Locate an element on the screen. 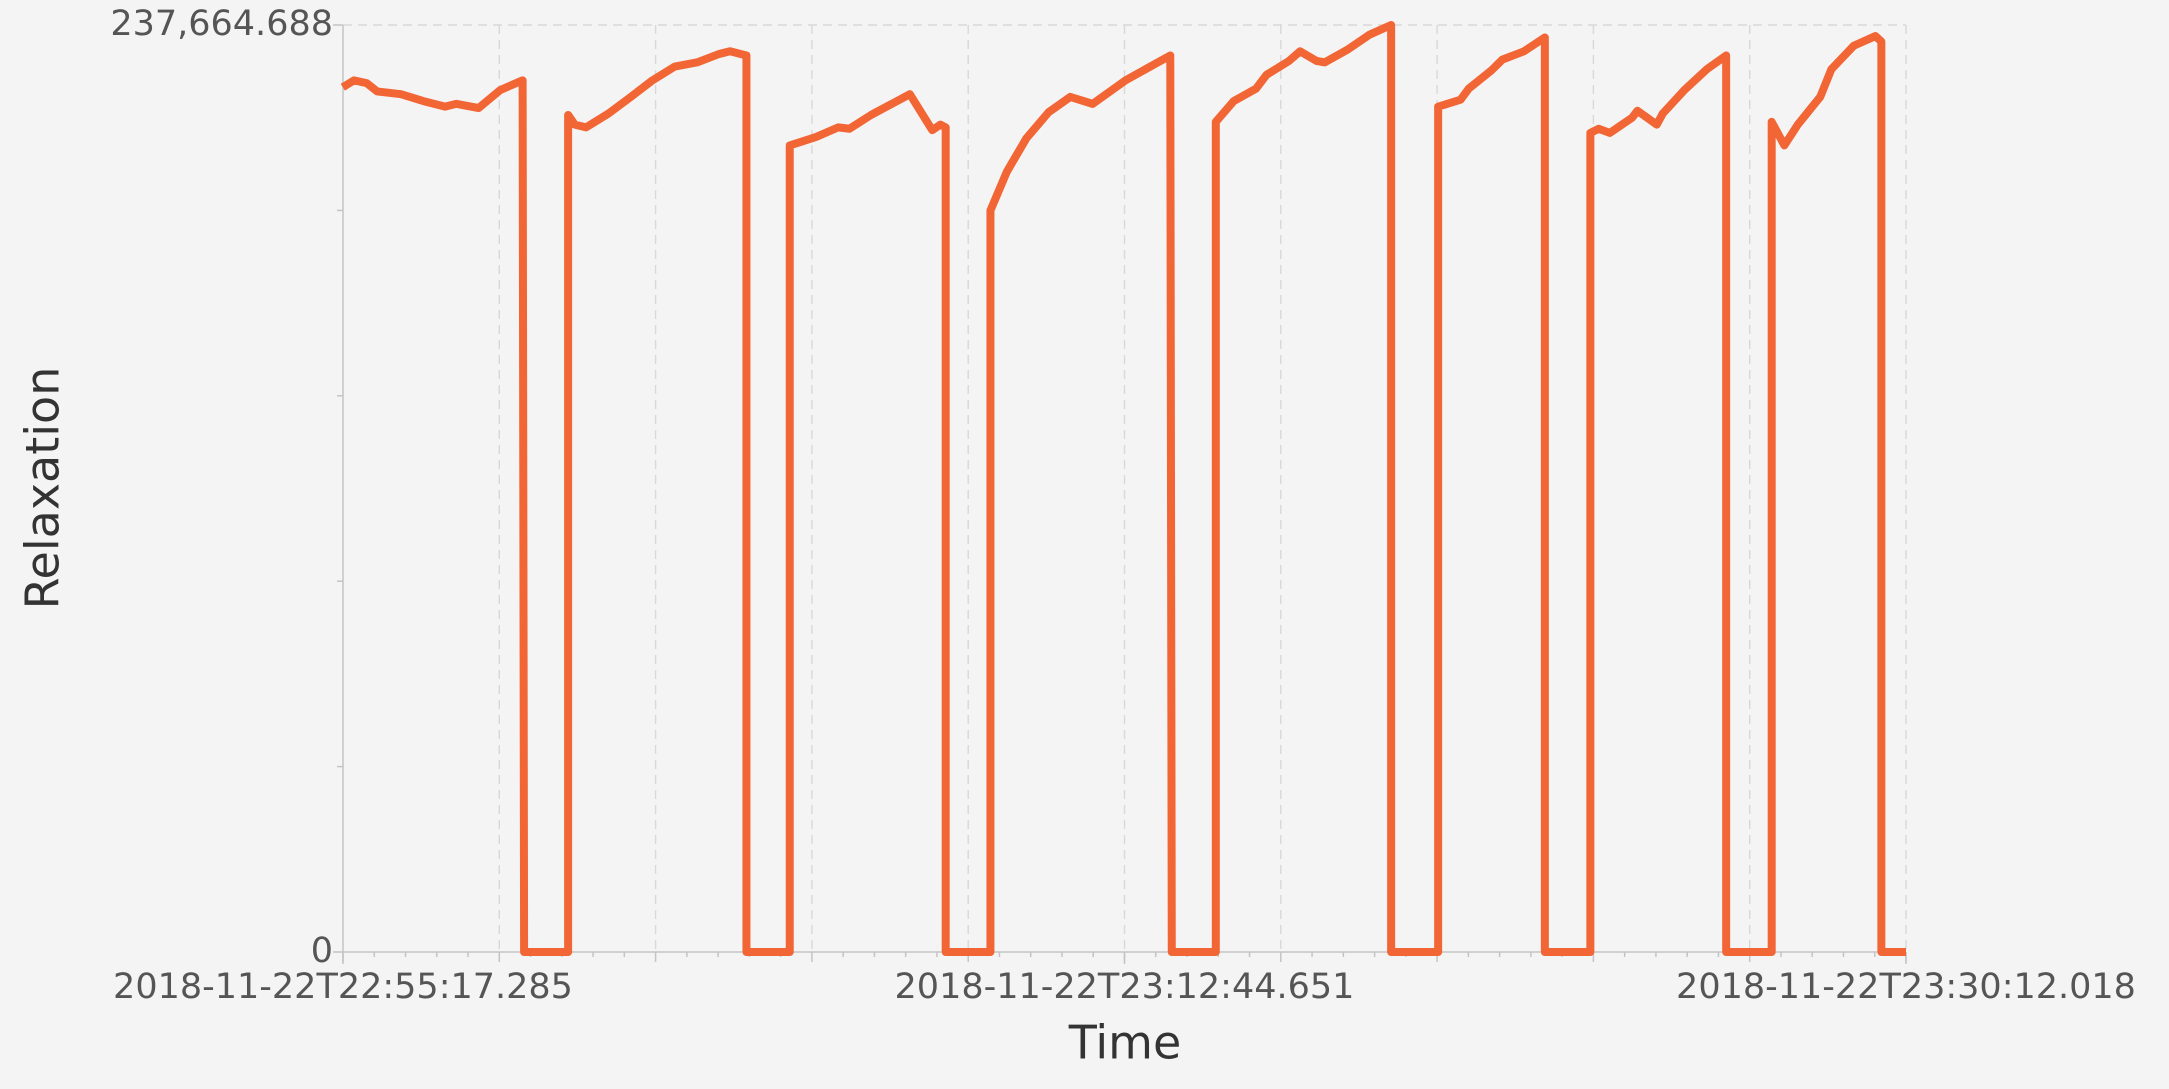 Image resolution: width=2169 pixels, height=1089 pixels. x-tick-label: 2018-11-22T23:30:12.018 is located at coordinates (1906, 987).